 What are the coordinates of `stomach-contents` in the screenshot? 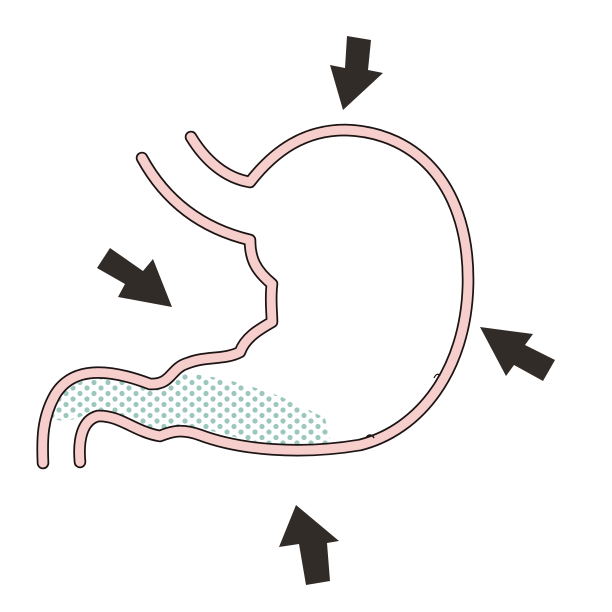 It's located at (192, 410).